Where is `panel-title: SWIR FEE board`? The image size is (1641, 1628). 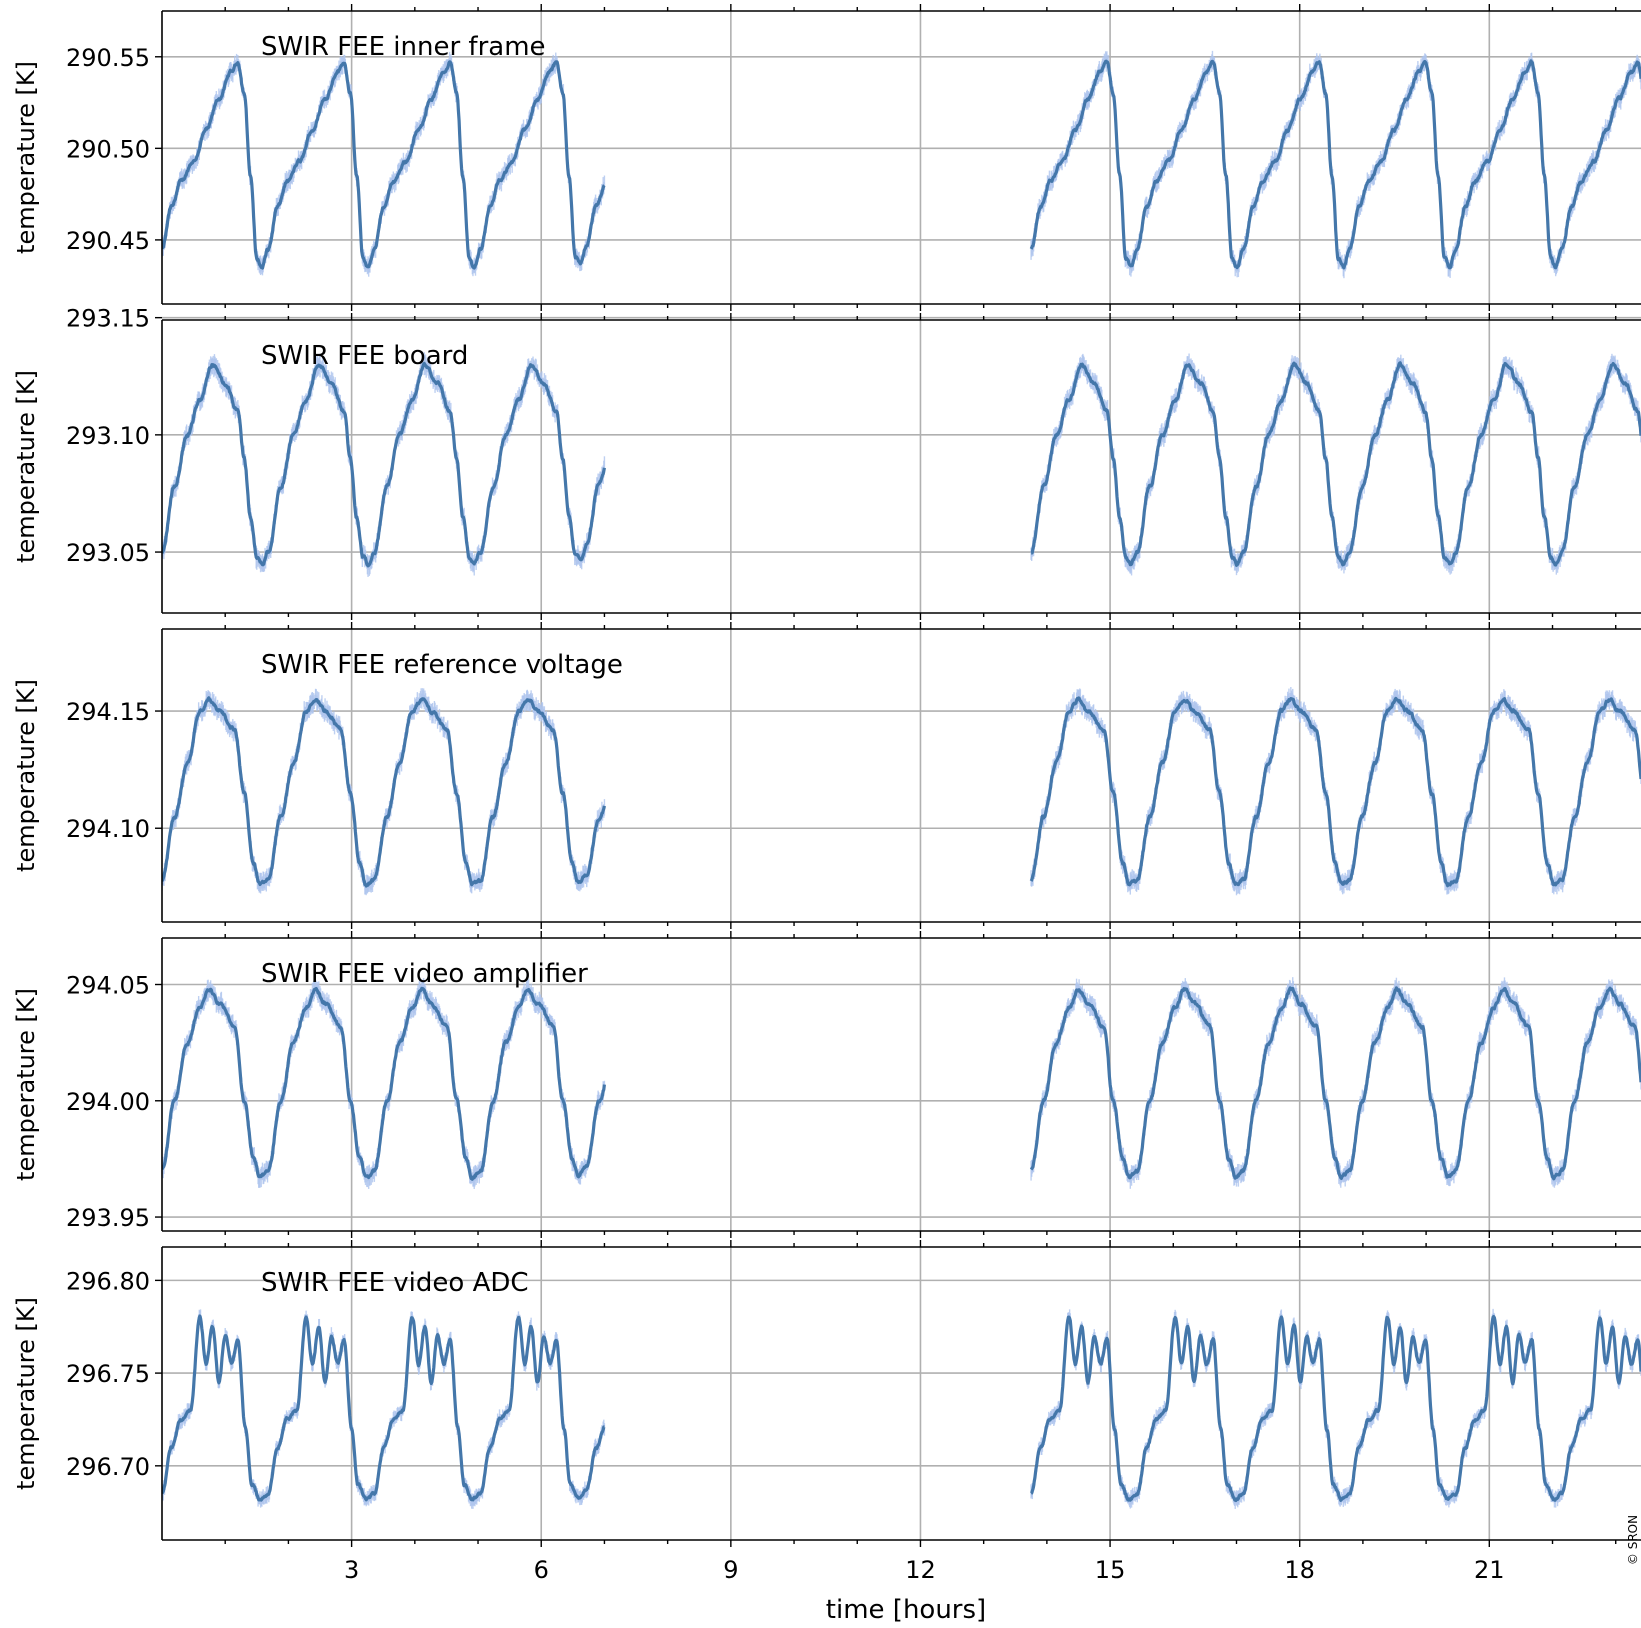 panel-title: SWIR FEE board is located at coordinates (364, 356).